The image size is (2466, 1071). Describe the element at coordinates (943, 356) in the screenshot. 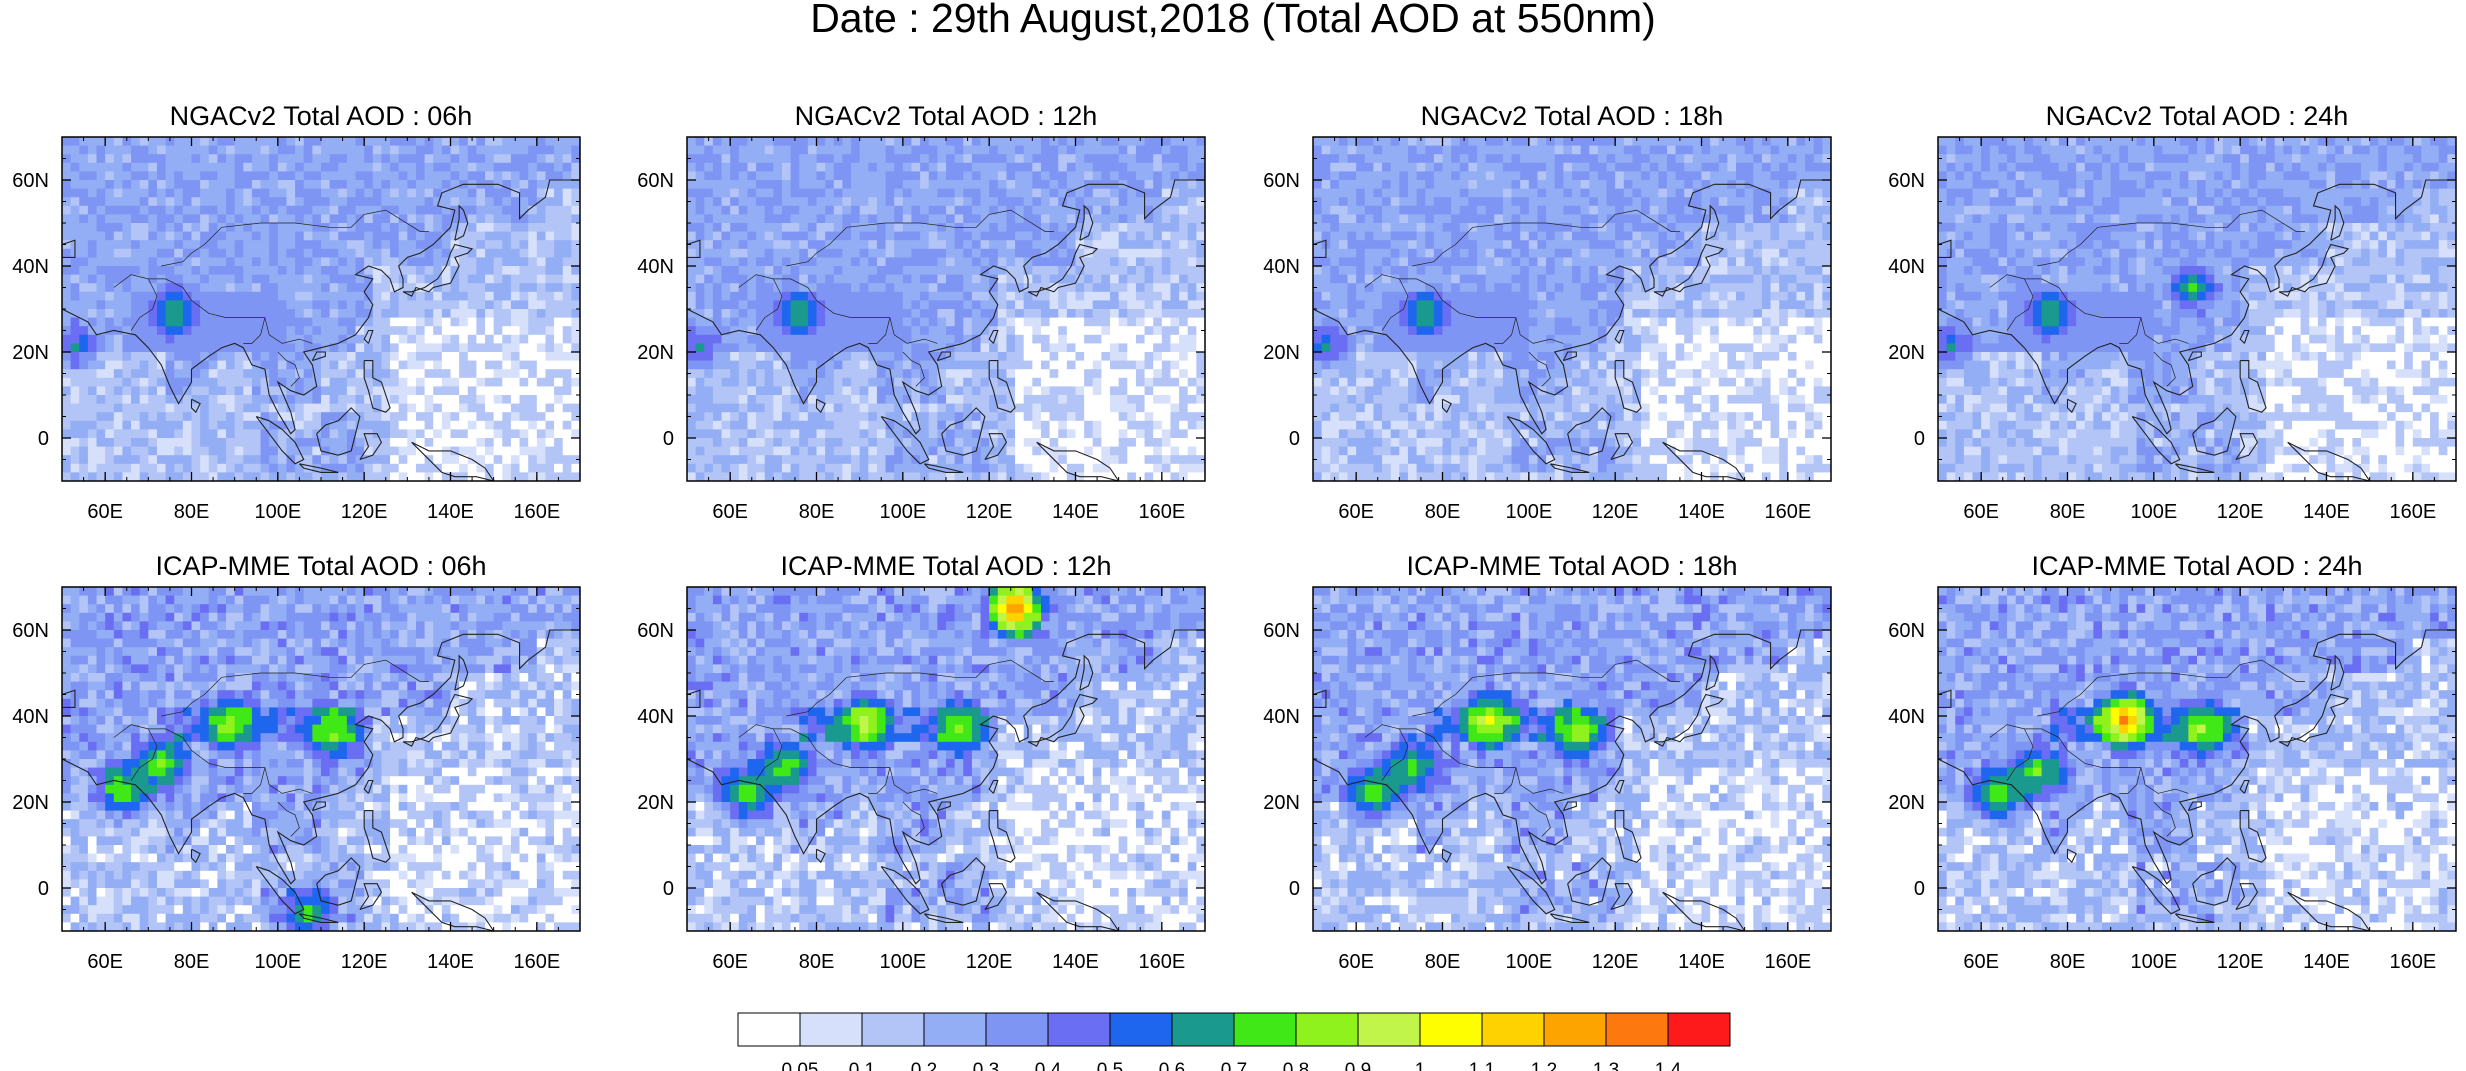

I see `coastline` at that location.